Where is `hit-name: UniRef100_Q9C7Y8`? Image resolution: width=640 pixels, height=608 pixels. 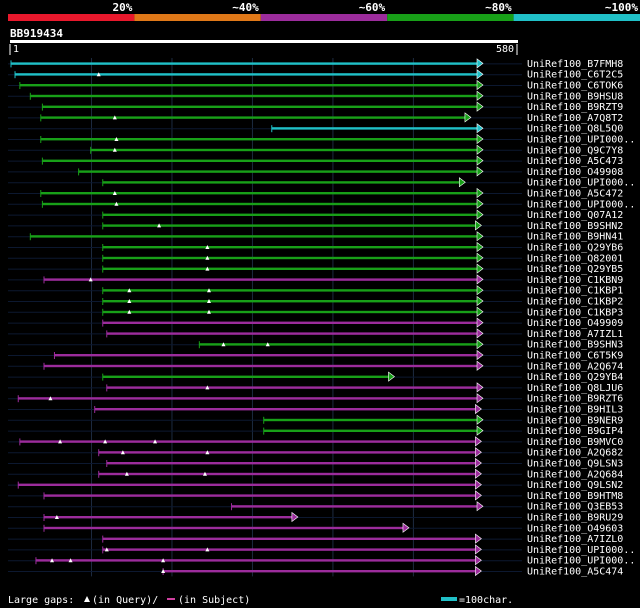 hit-name: UniRef100_Q9C7Y8 is located at coordinates (575, 150).